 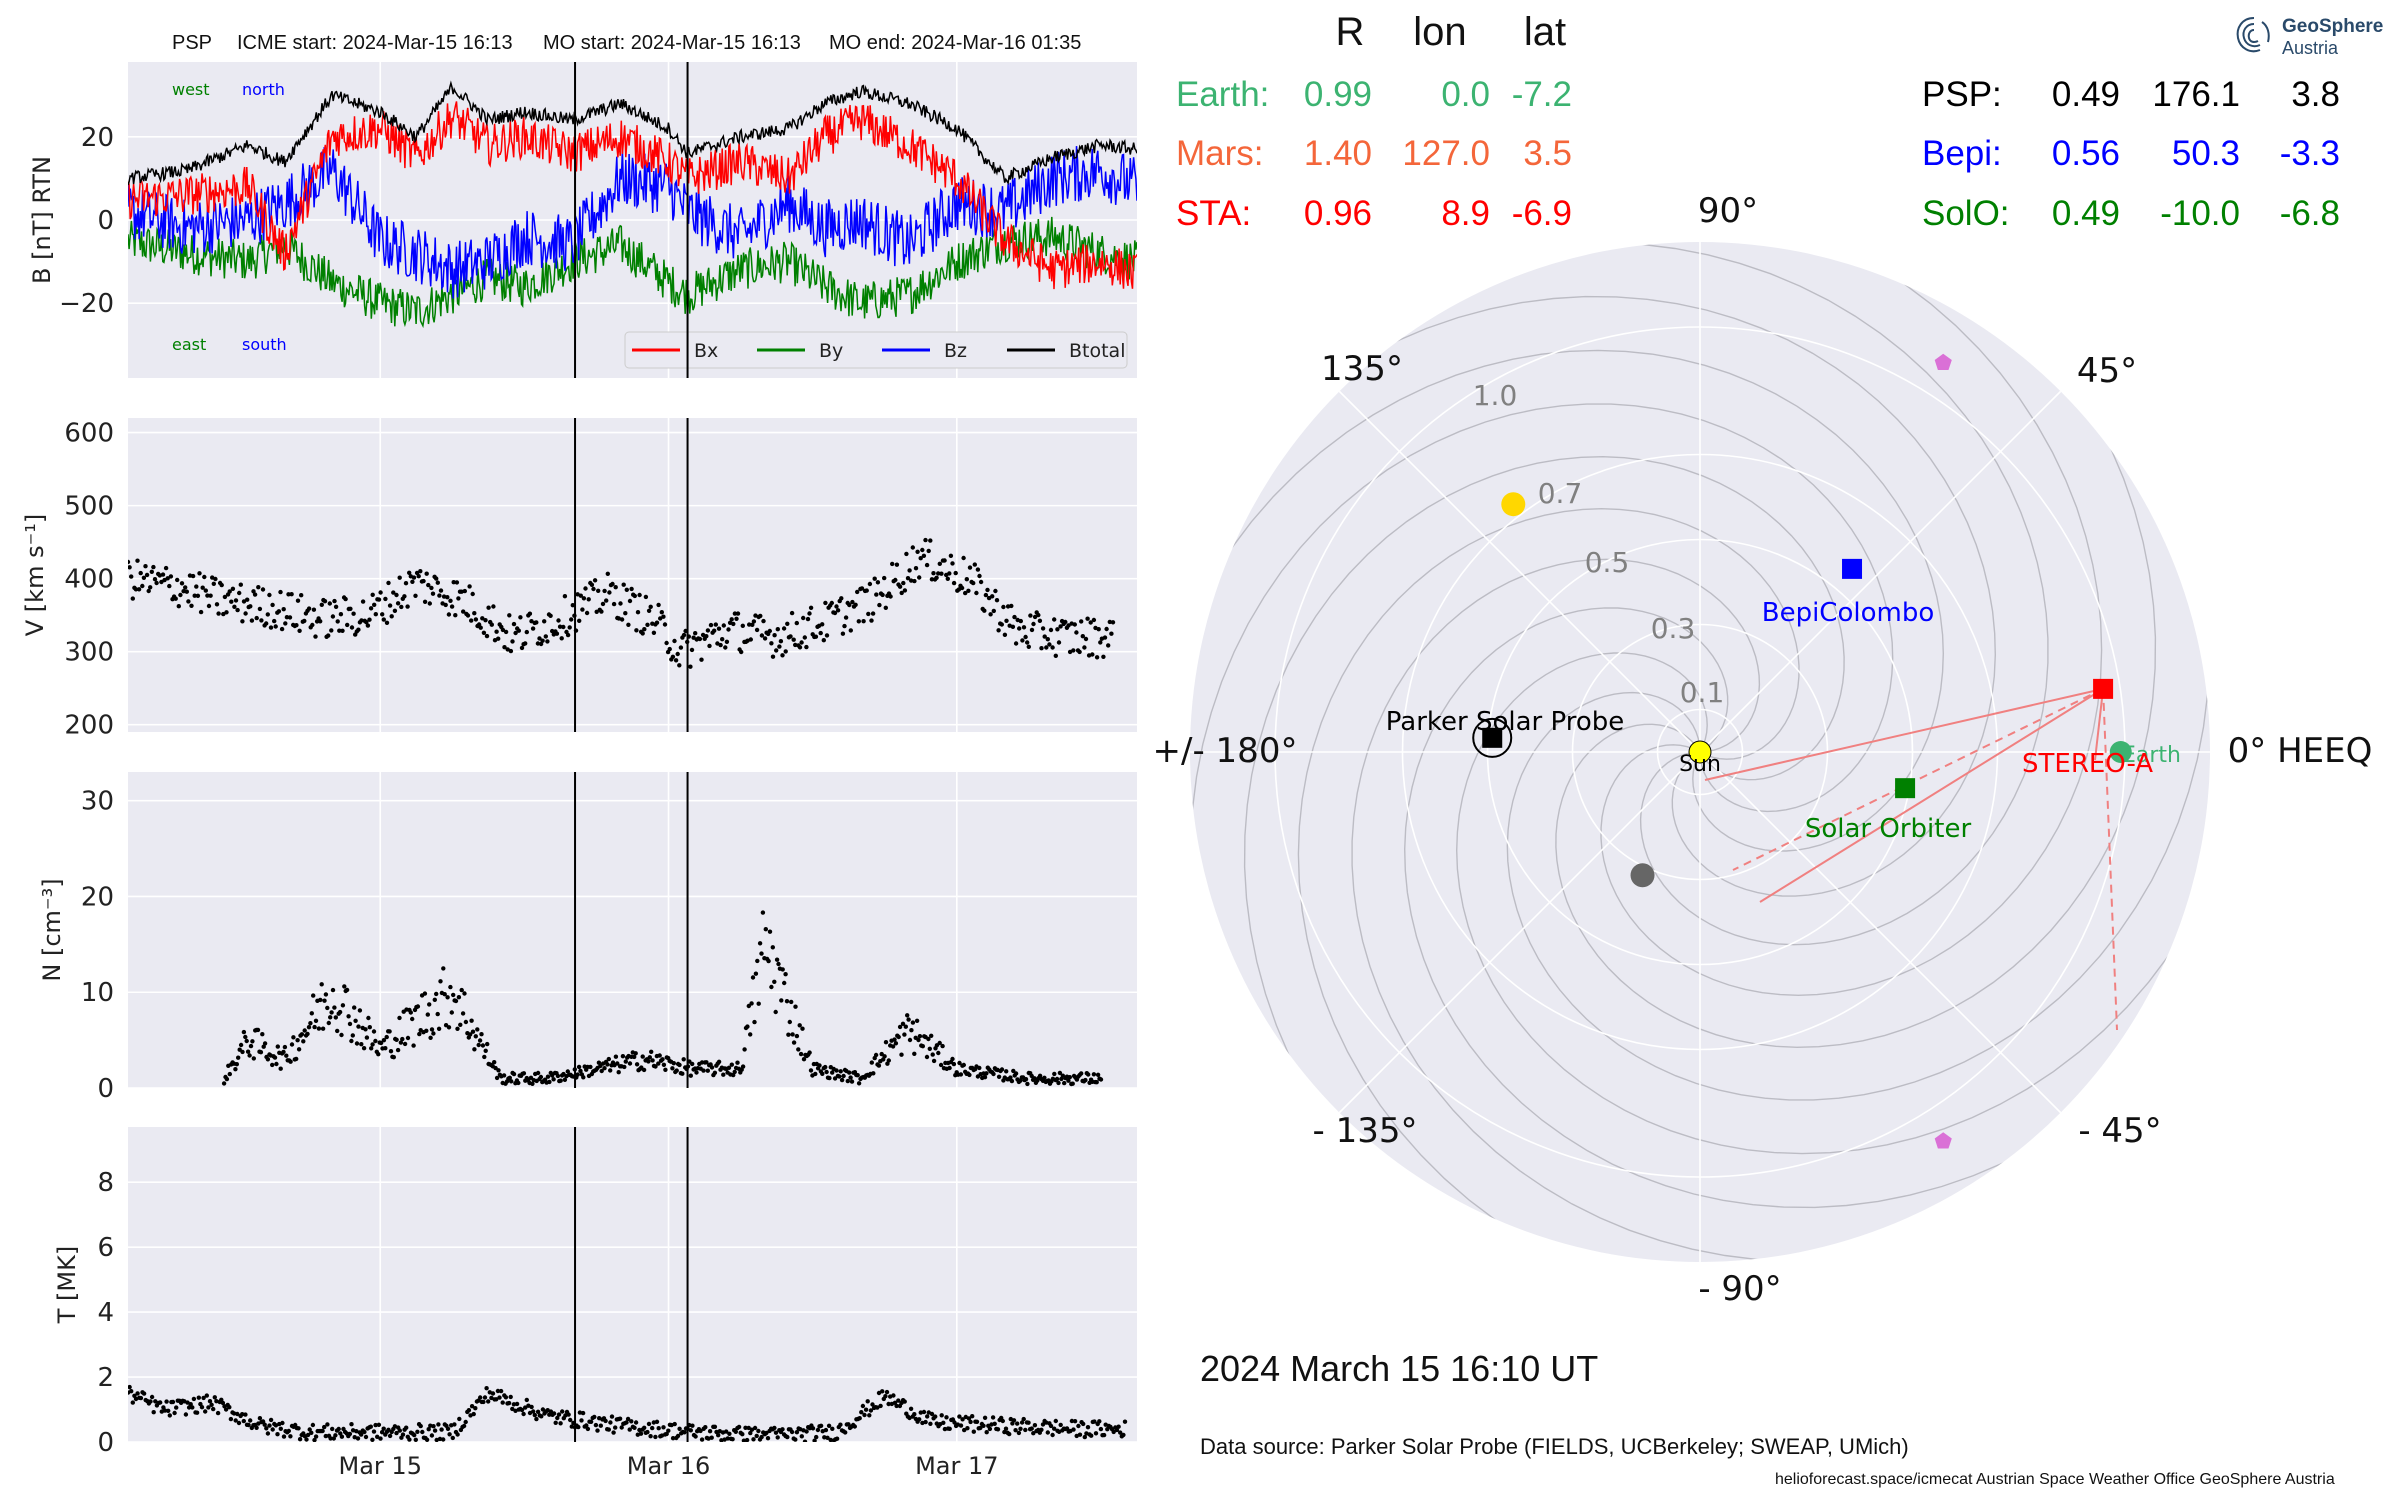 I want to click on row-R: 0.49, so click(x=2086, y=213).